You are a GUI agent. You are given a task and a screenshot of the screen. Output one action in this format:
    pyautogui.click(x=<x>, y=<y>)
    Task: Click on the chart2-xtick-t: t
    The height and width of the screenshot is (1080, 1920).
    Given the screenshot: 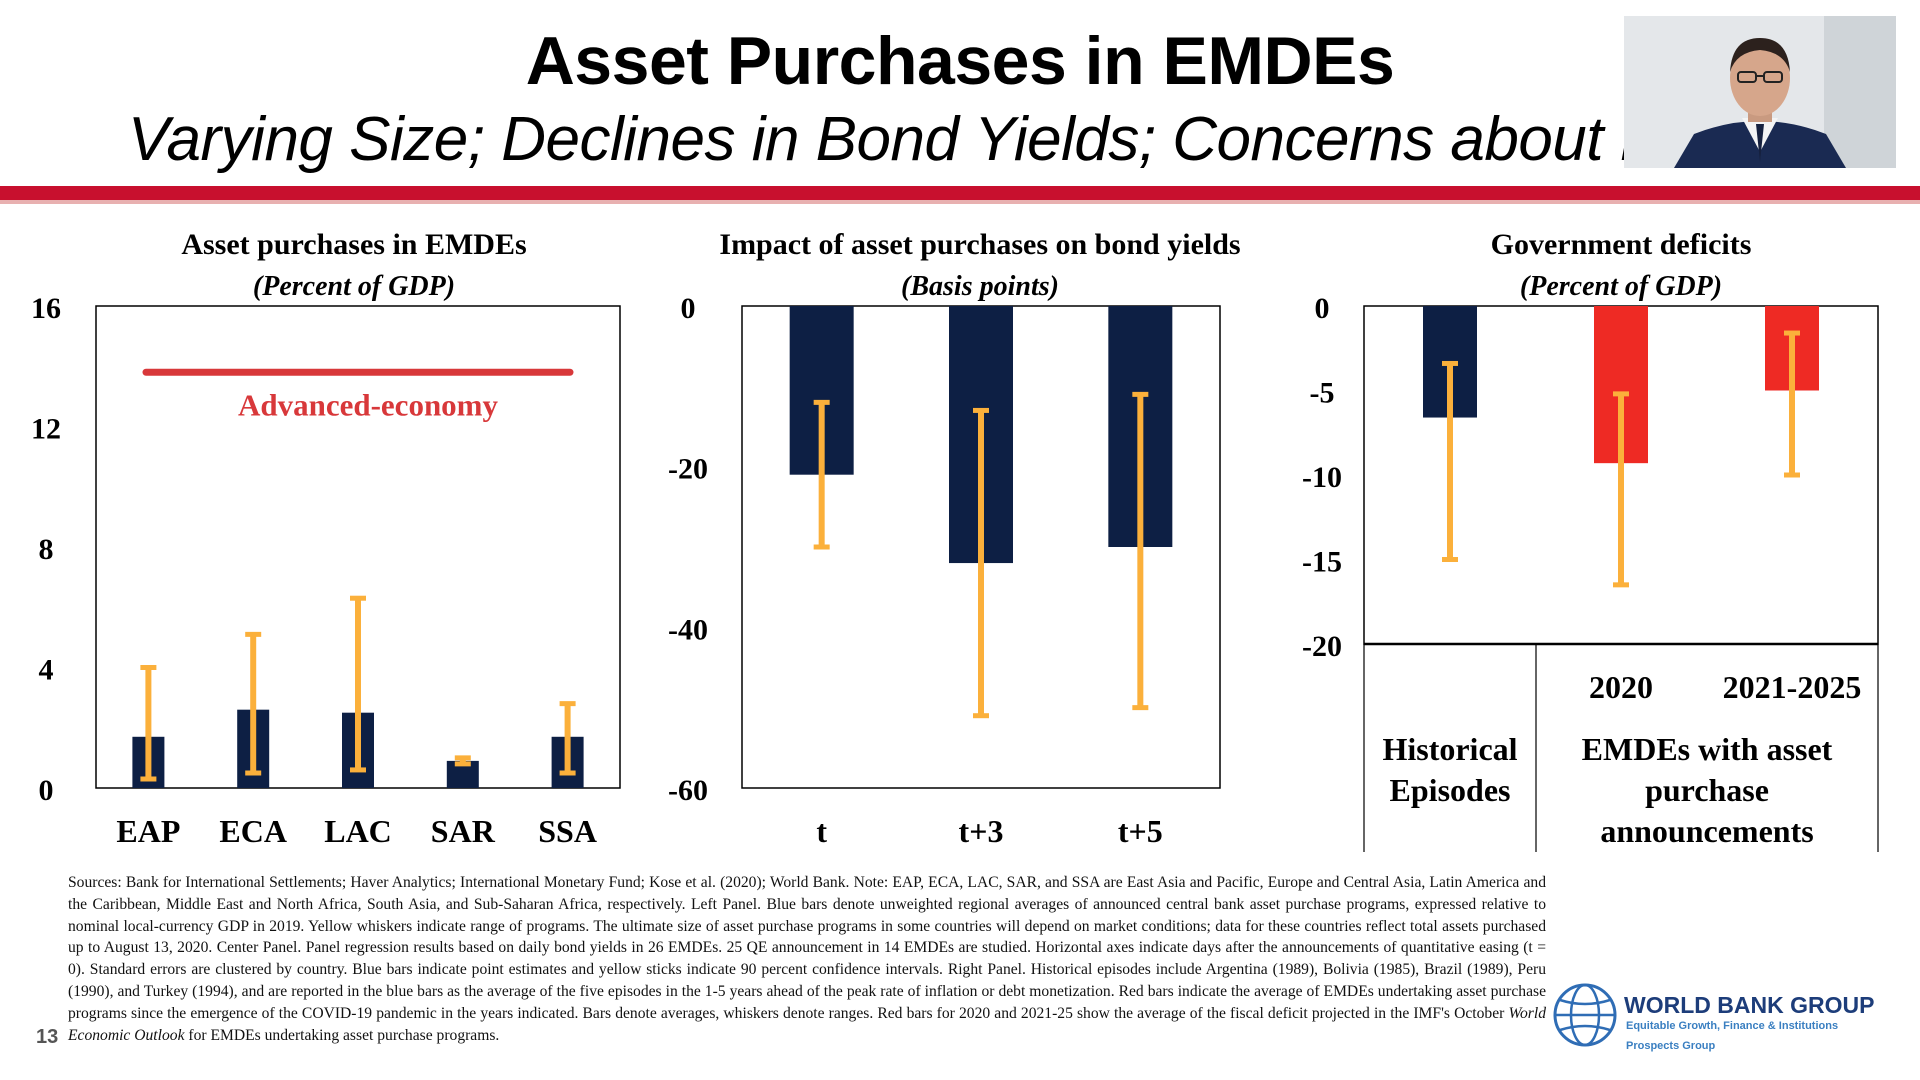 What is the action you would take?
    pyautogui.click(x=821, y=831)
    